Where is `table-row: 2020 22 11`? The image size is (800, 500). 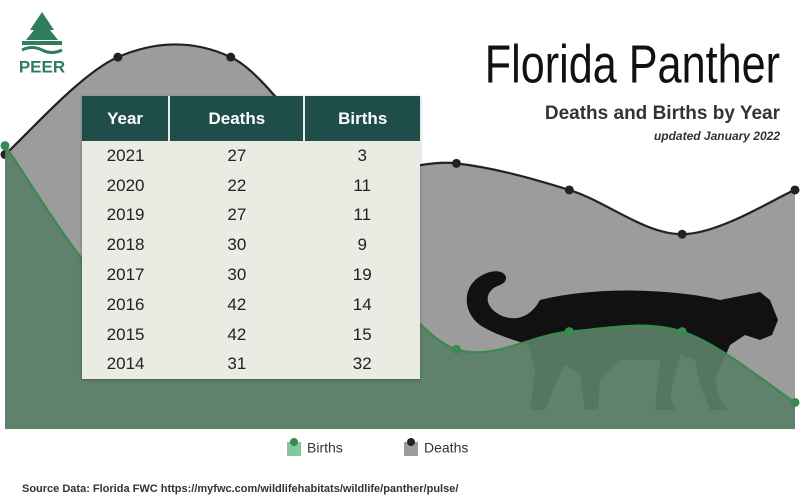
table-row: 2020 22 11 is located at coordinates (251, 185).